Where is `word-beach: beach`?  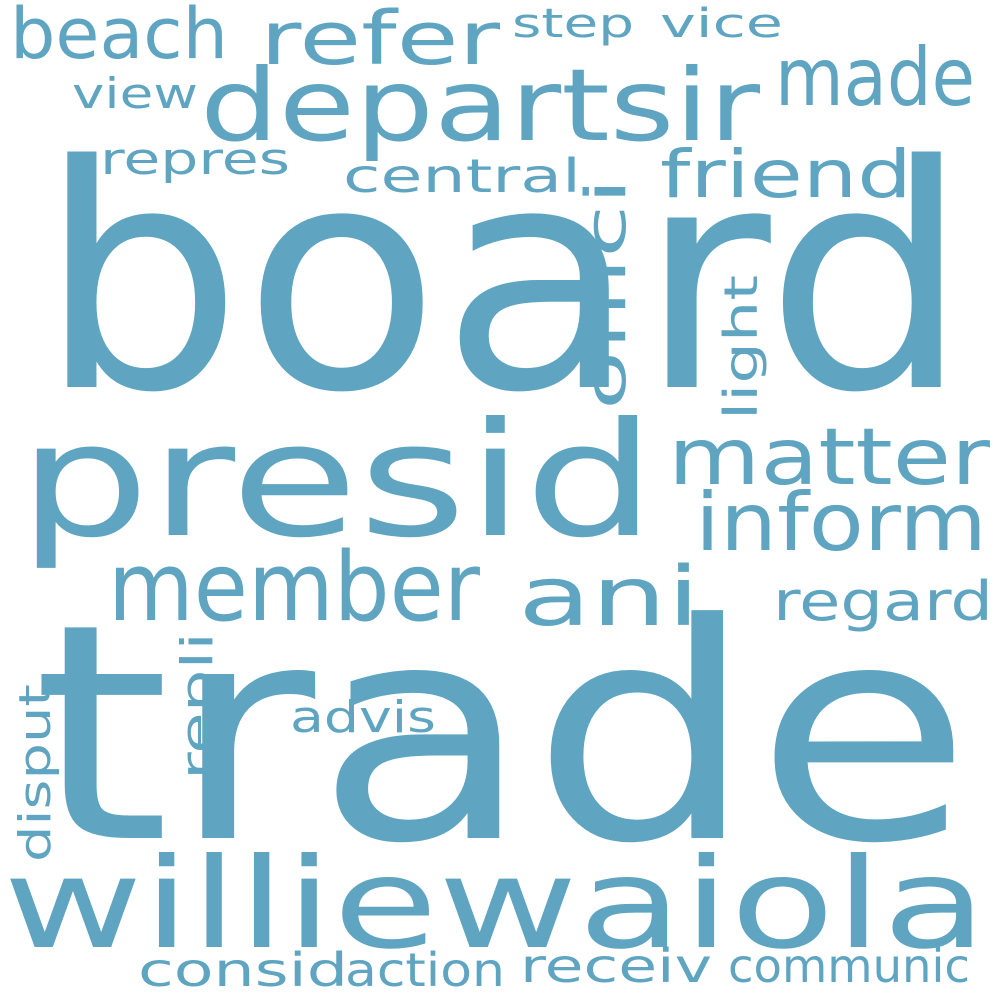
word-beach: beach is located at coordinates (119, 37).